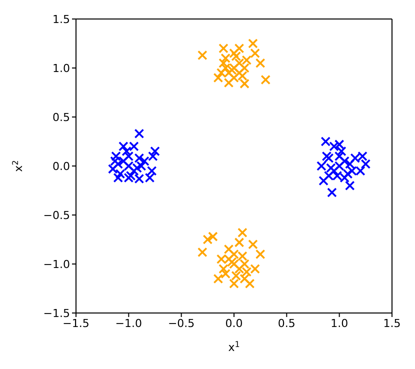 Image resolution: width=415 pixels, height=369 pixels. What do you see at coordinates (181, 323) in the screenshot?
I see `x-tick-label: −0.5` at bounding box center [181, 323].